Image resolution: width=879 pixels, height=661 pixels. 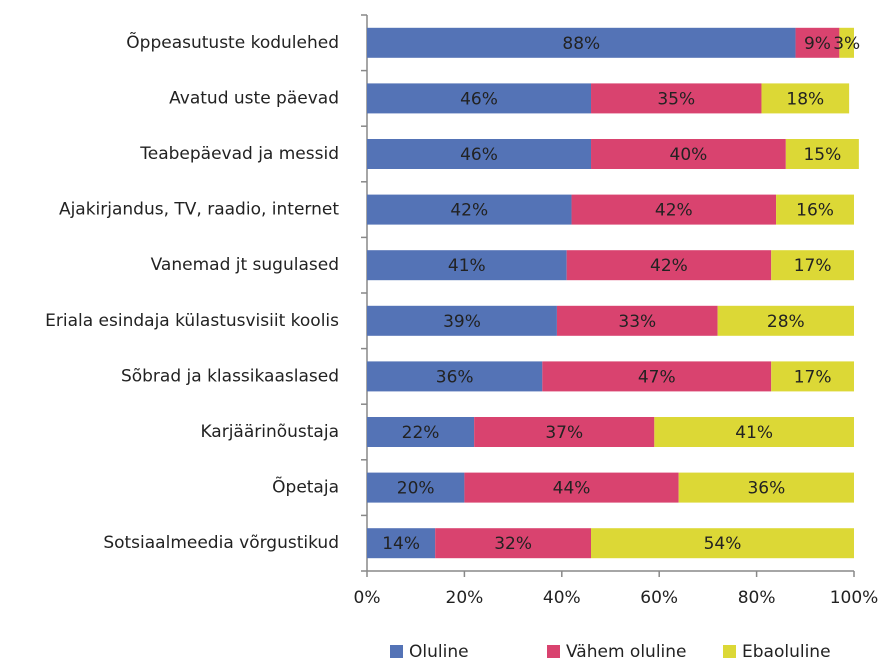 I want to click on data-label: 9%, so click(x=817, y=44).